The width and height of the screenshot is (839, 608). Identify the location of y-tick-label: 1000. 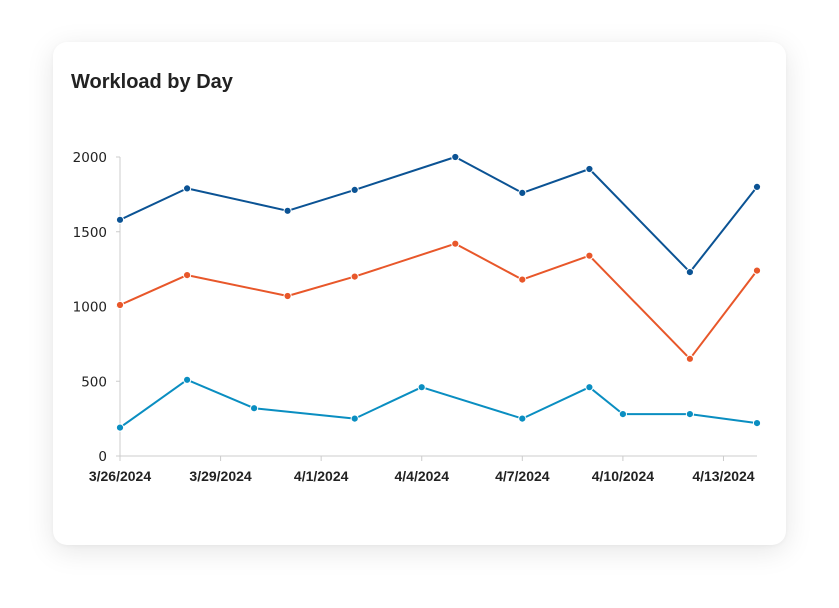
(90, 308).